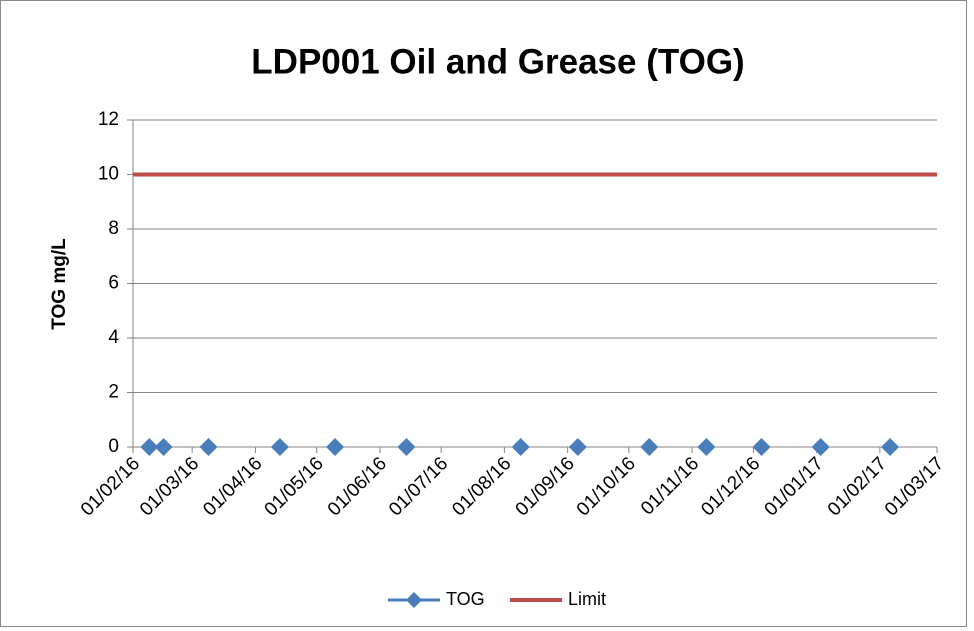 This screenshot has height=631, width=974. I want to click on legend-label: Limit, so click(587, 599).